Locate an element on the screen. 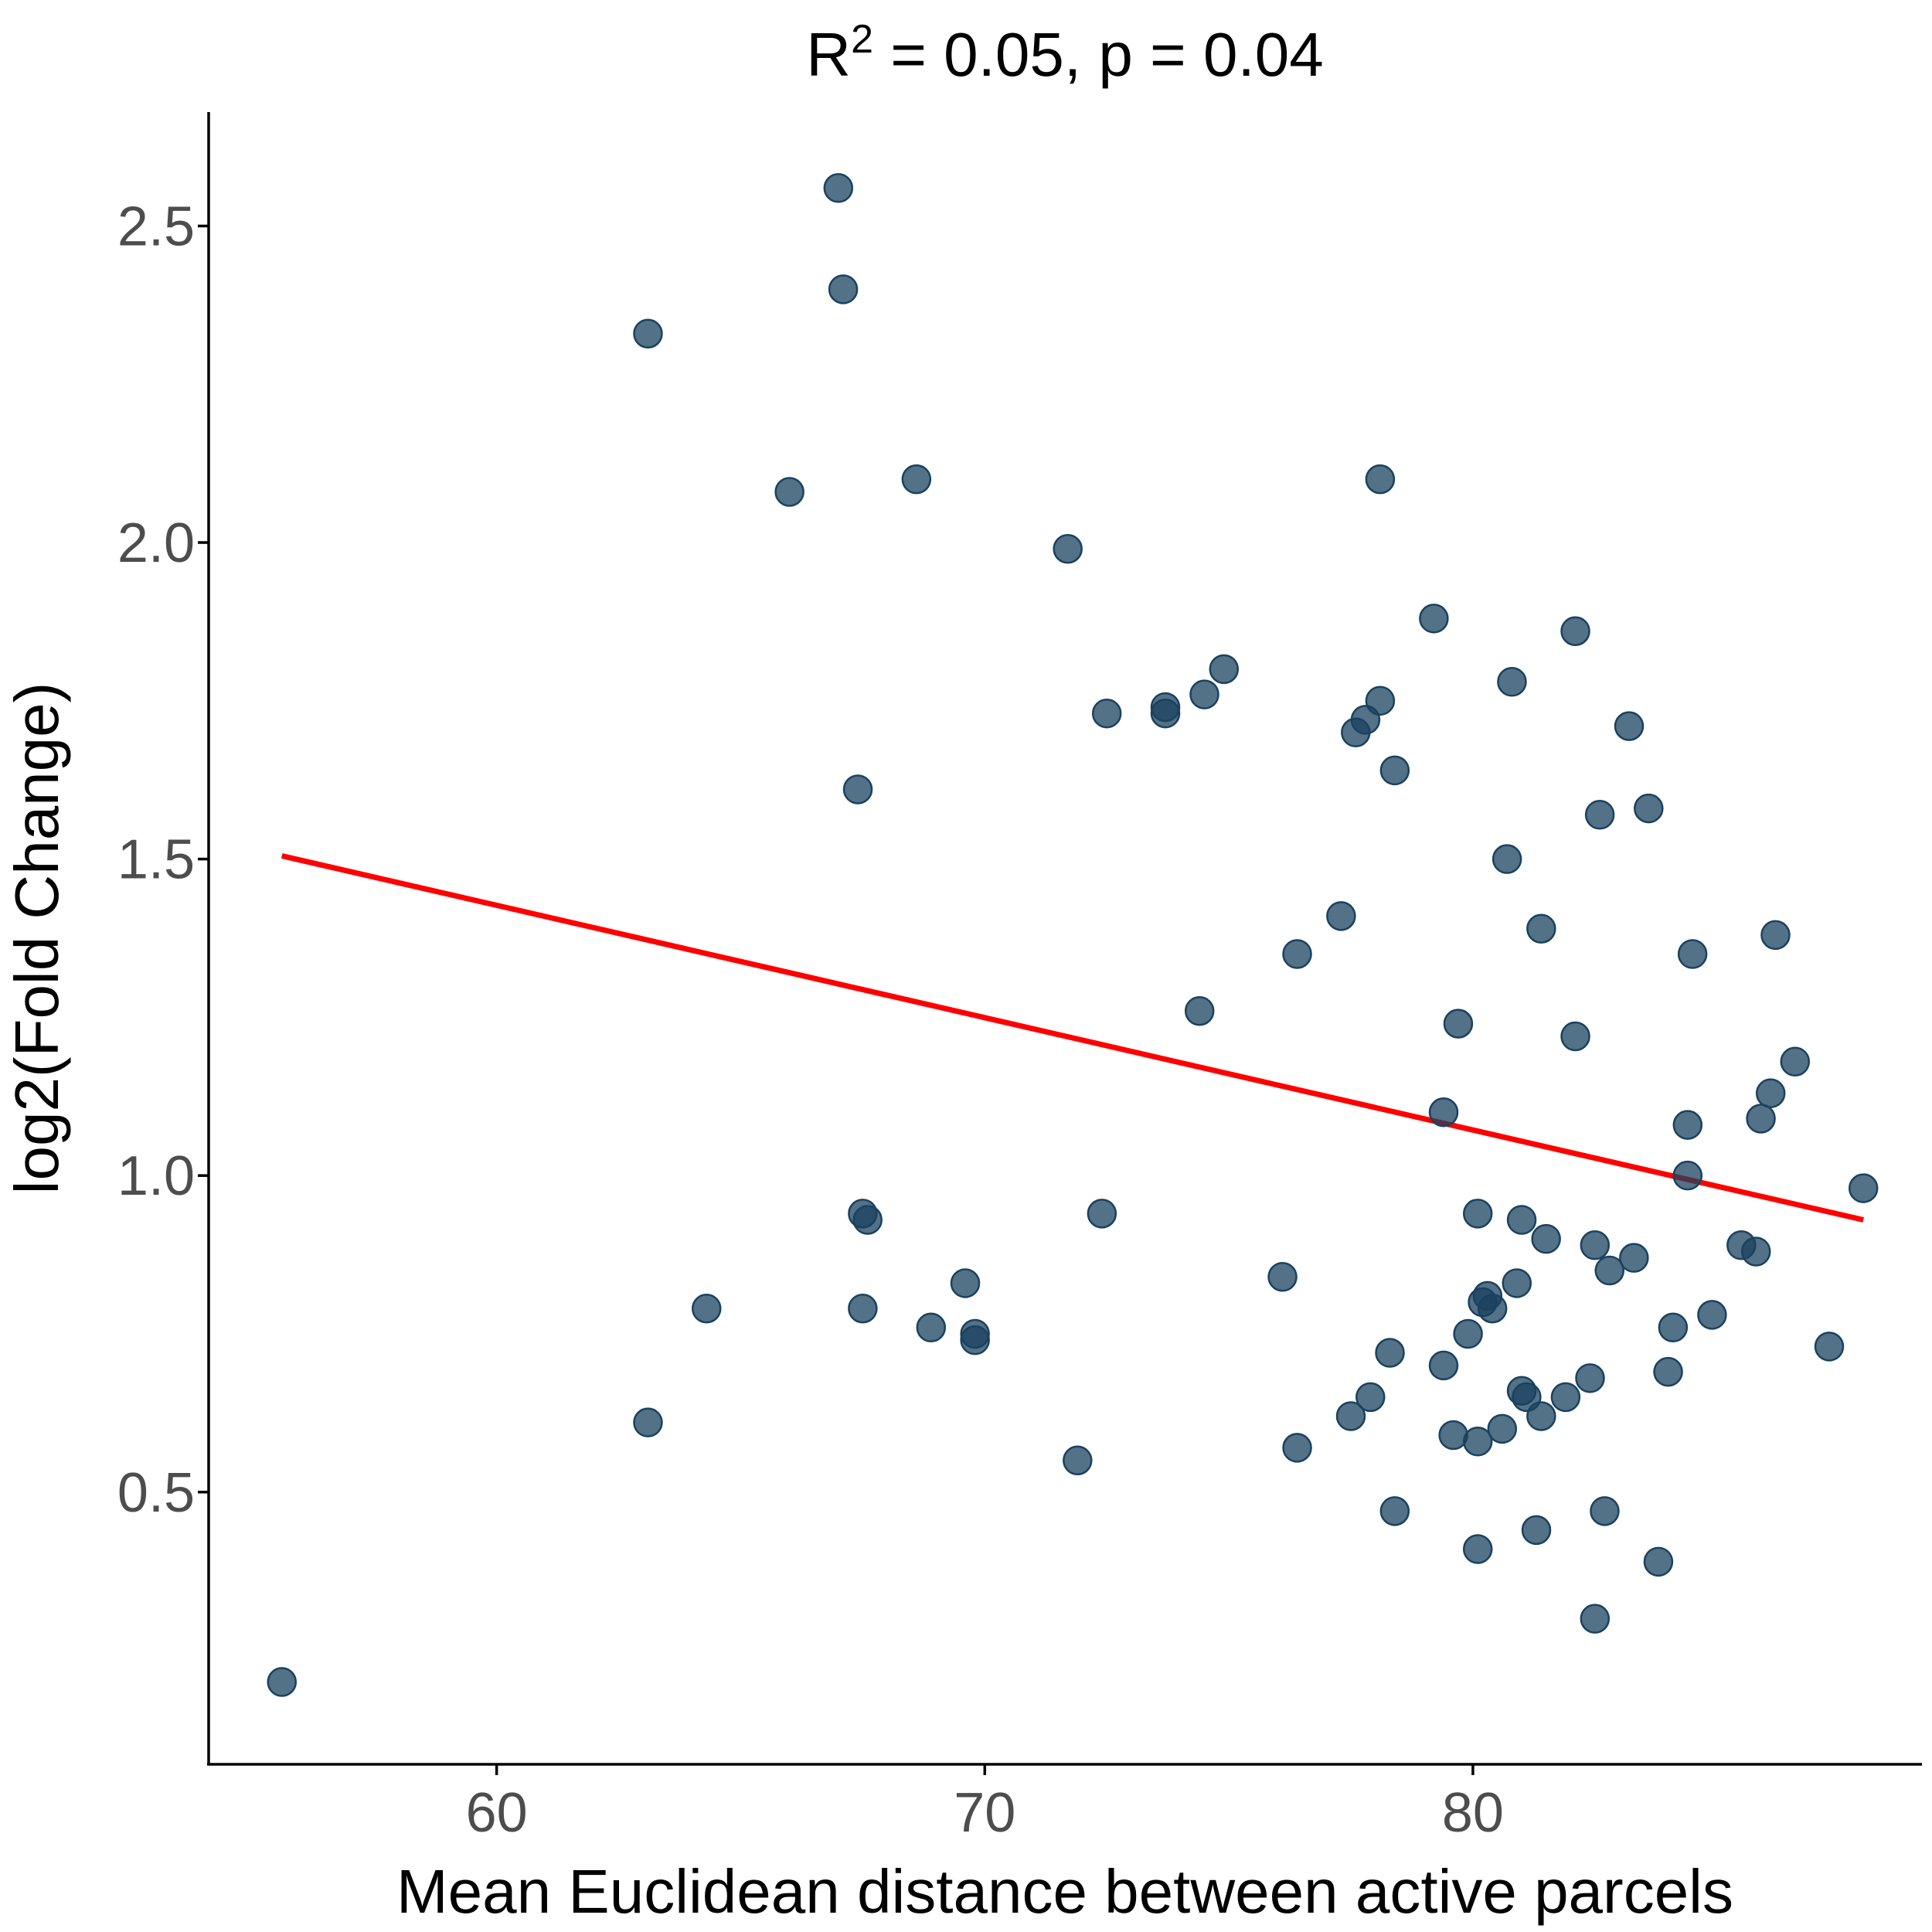  y-tick-label: 2.5 is located at coordinates (156, 227).